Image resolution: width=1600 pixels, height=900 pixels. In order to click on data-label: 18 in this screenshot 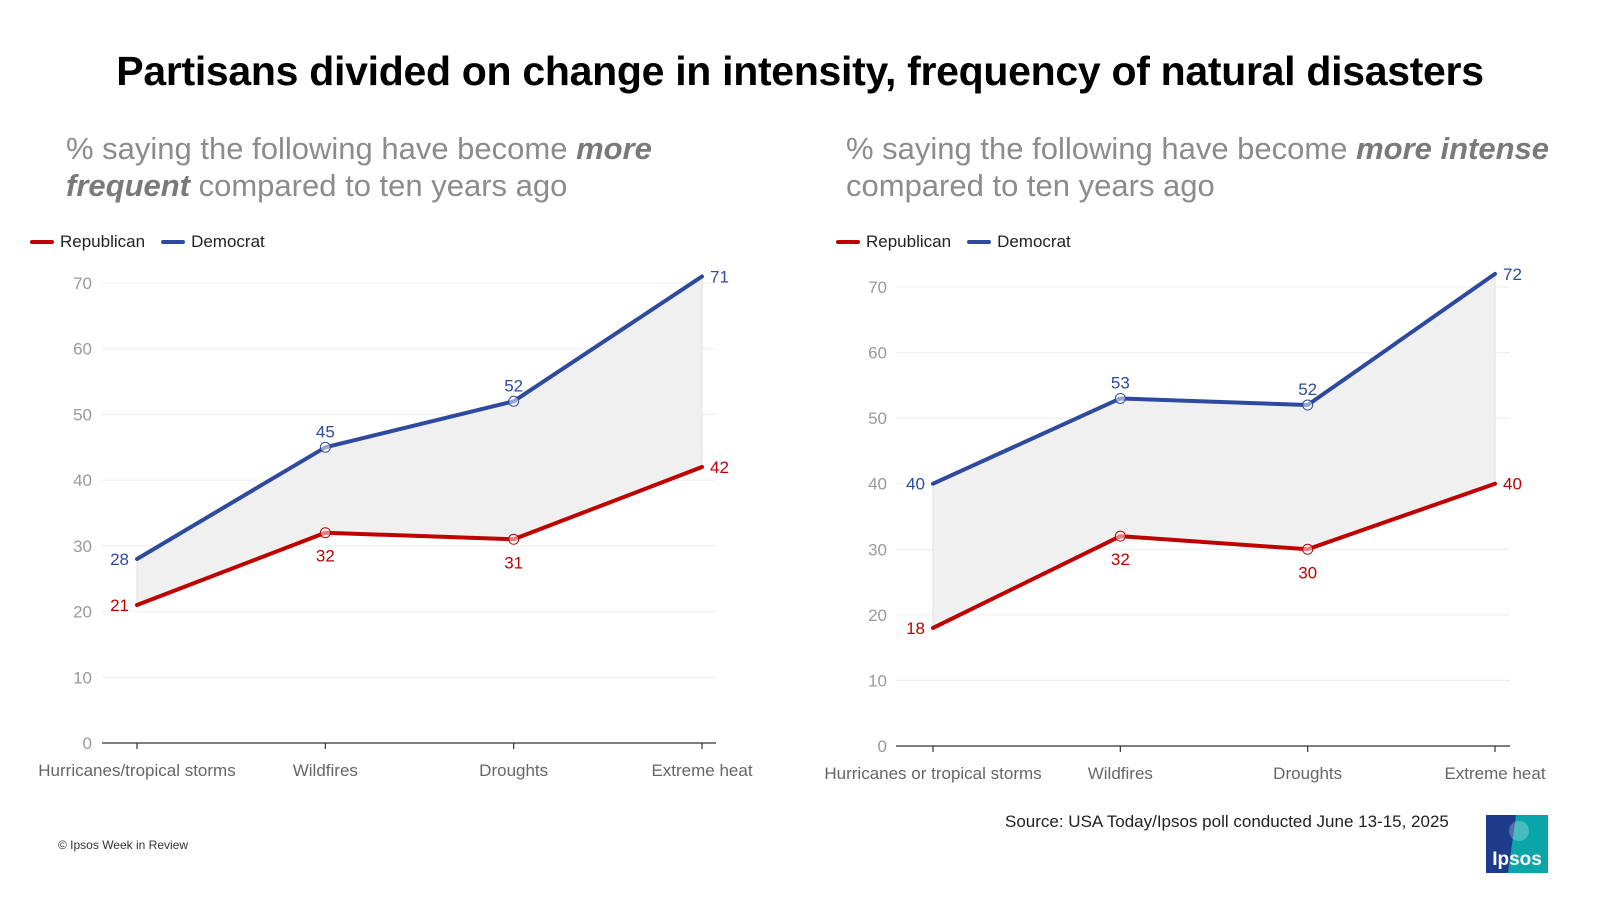, I will do `click(915, 628)`.